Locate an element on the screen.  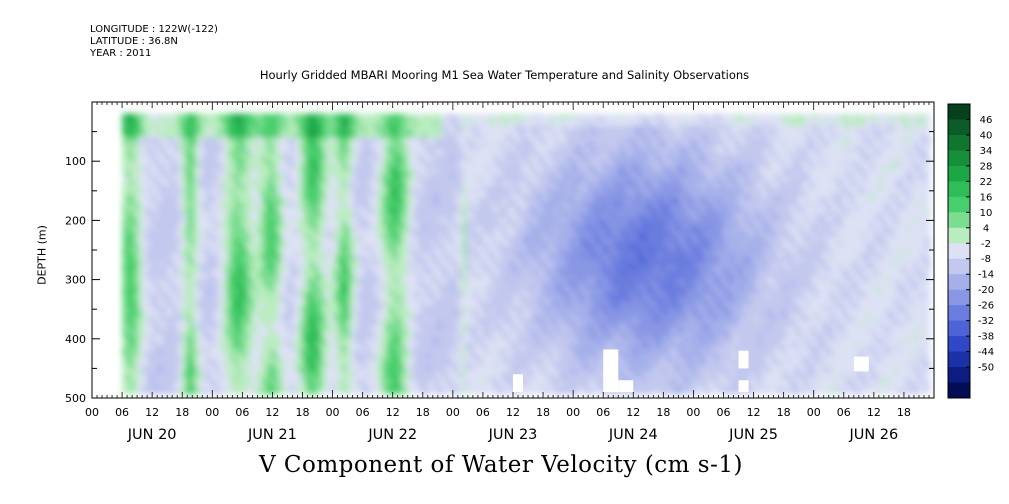
colorbar-label: -32 is located at coordinates (986, 321).